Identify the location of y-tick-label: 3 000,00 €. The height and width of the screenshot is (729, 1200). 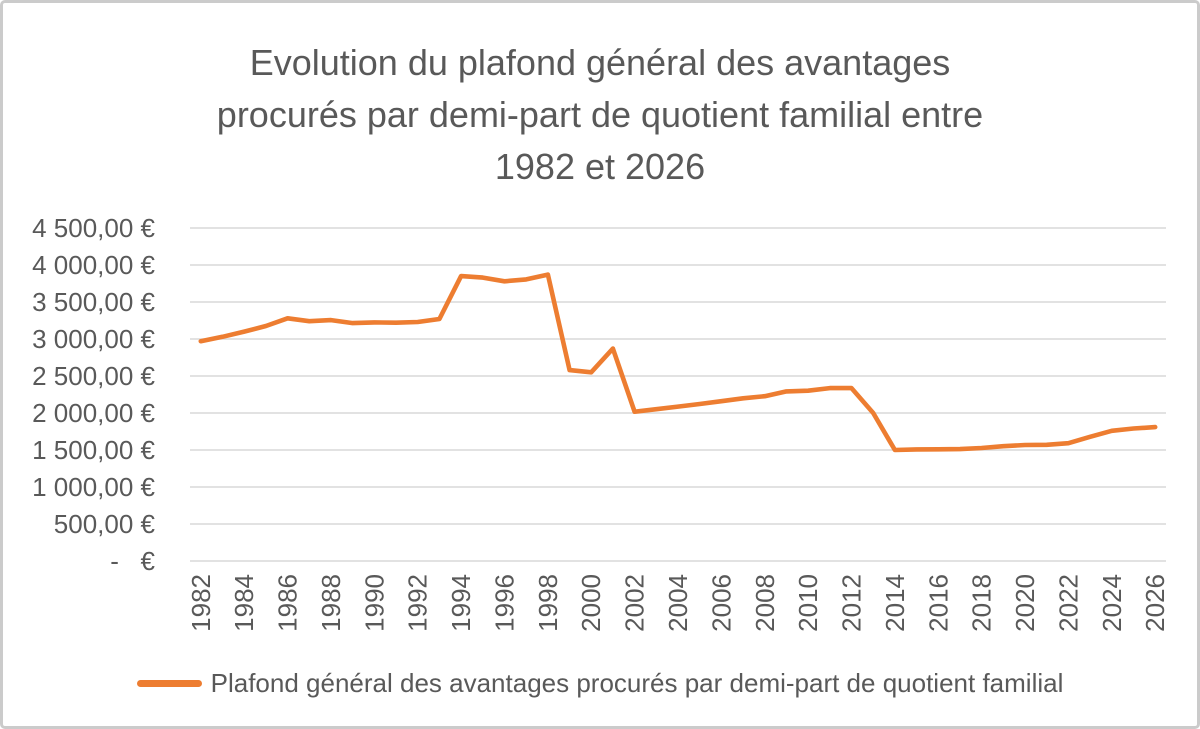
(93, 339).